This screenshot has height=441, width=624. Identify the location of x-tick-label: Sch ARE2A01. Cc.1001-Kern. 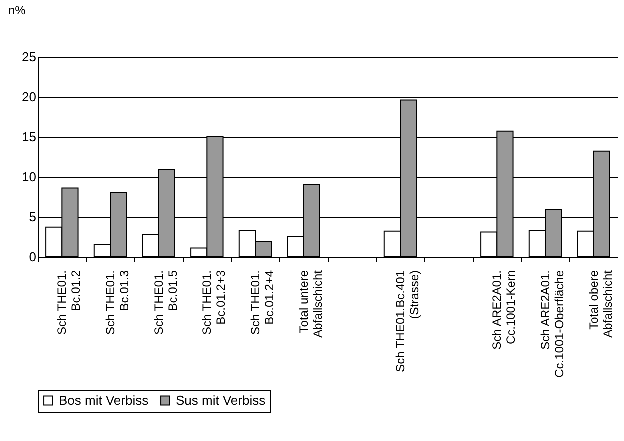
(504, 310).